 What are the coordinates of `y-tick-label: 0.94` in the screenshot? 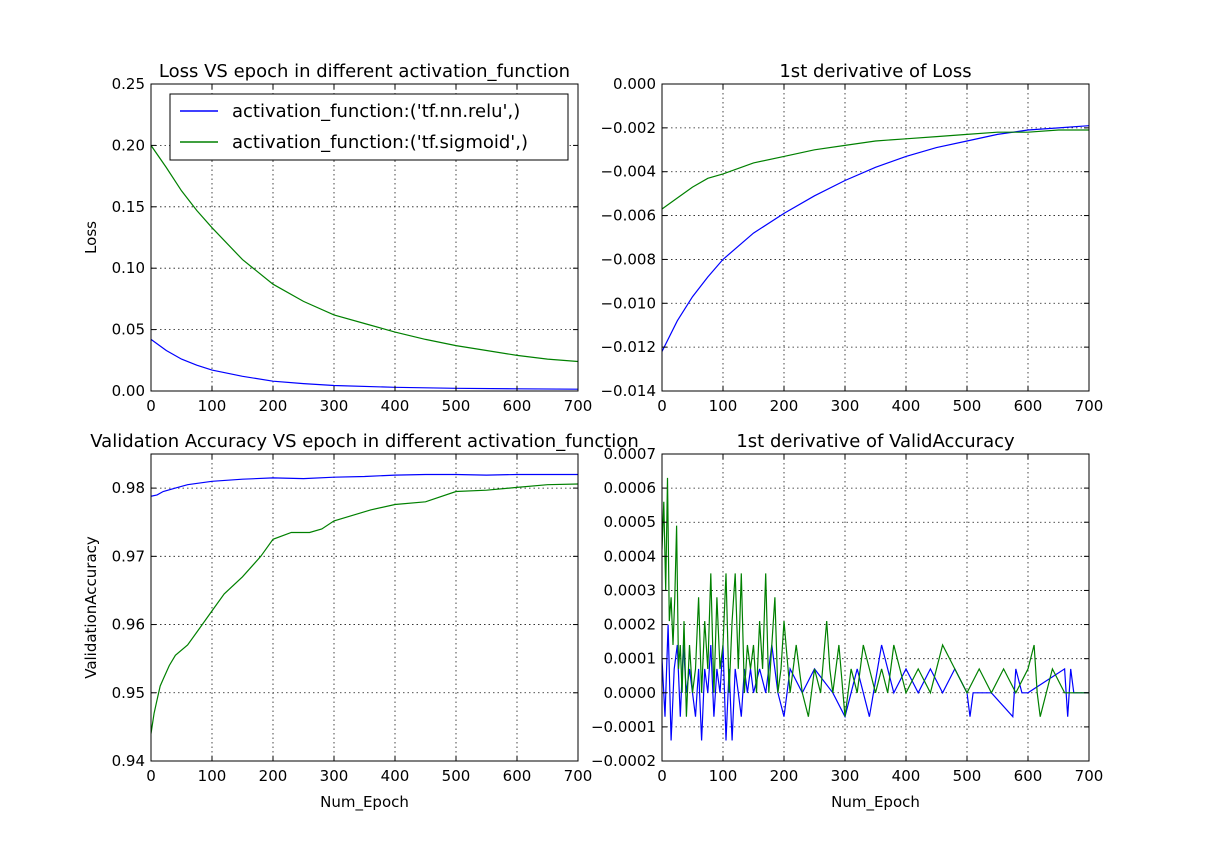 It's located at (128, 761).